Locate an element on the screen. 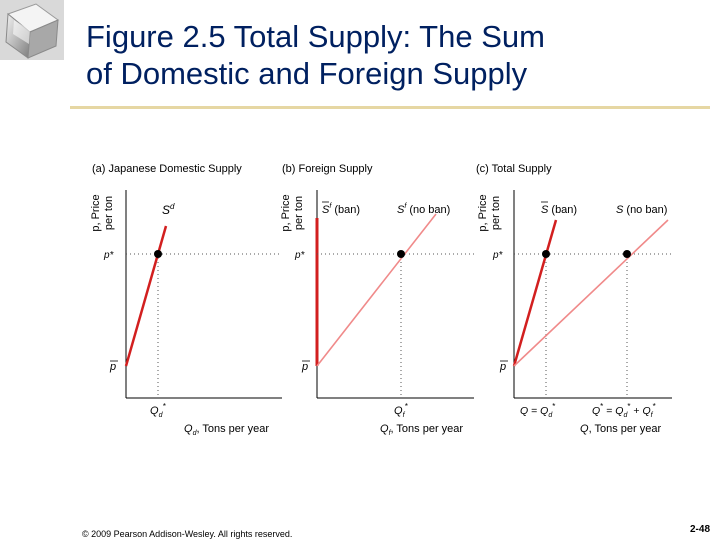 The image size is (720, 540). panel-a-heading: (a) Japanese Domestic Supply is located at coordinates (167, 169).